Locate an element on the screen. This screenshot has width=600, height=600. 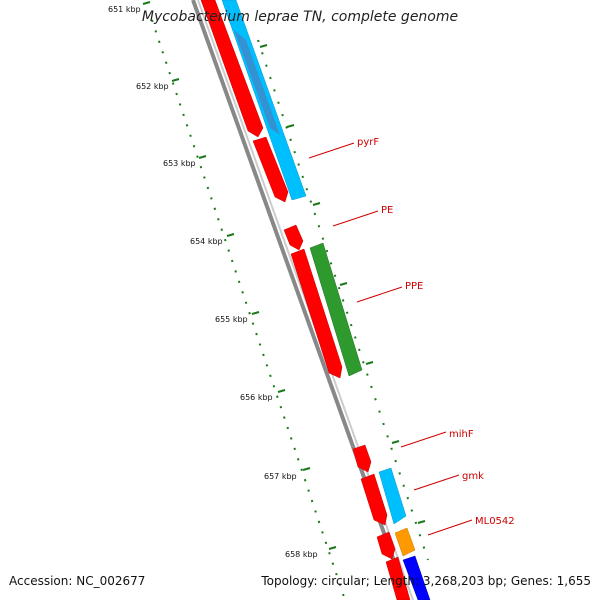
gene-label-ML0542: ML0542 is located at coordinates (495, 521).